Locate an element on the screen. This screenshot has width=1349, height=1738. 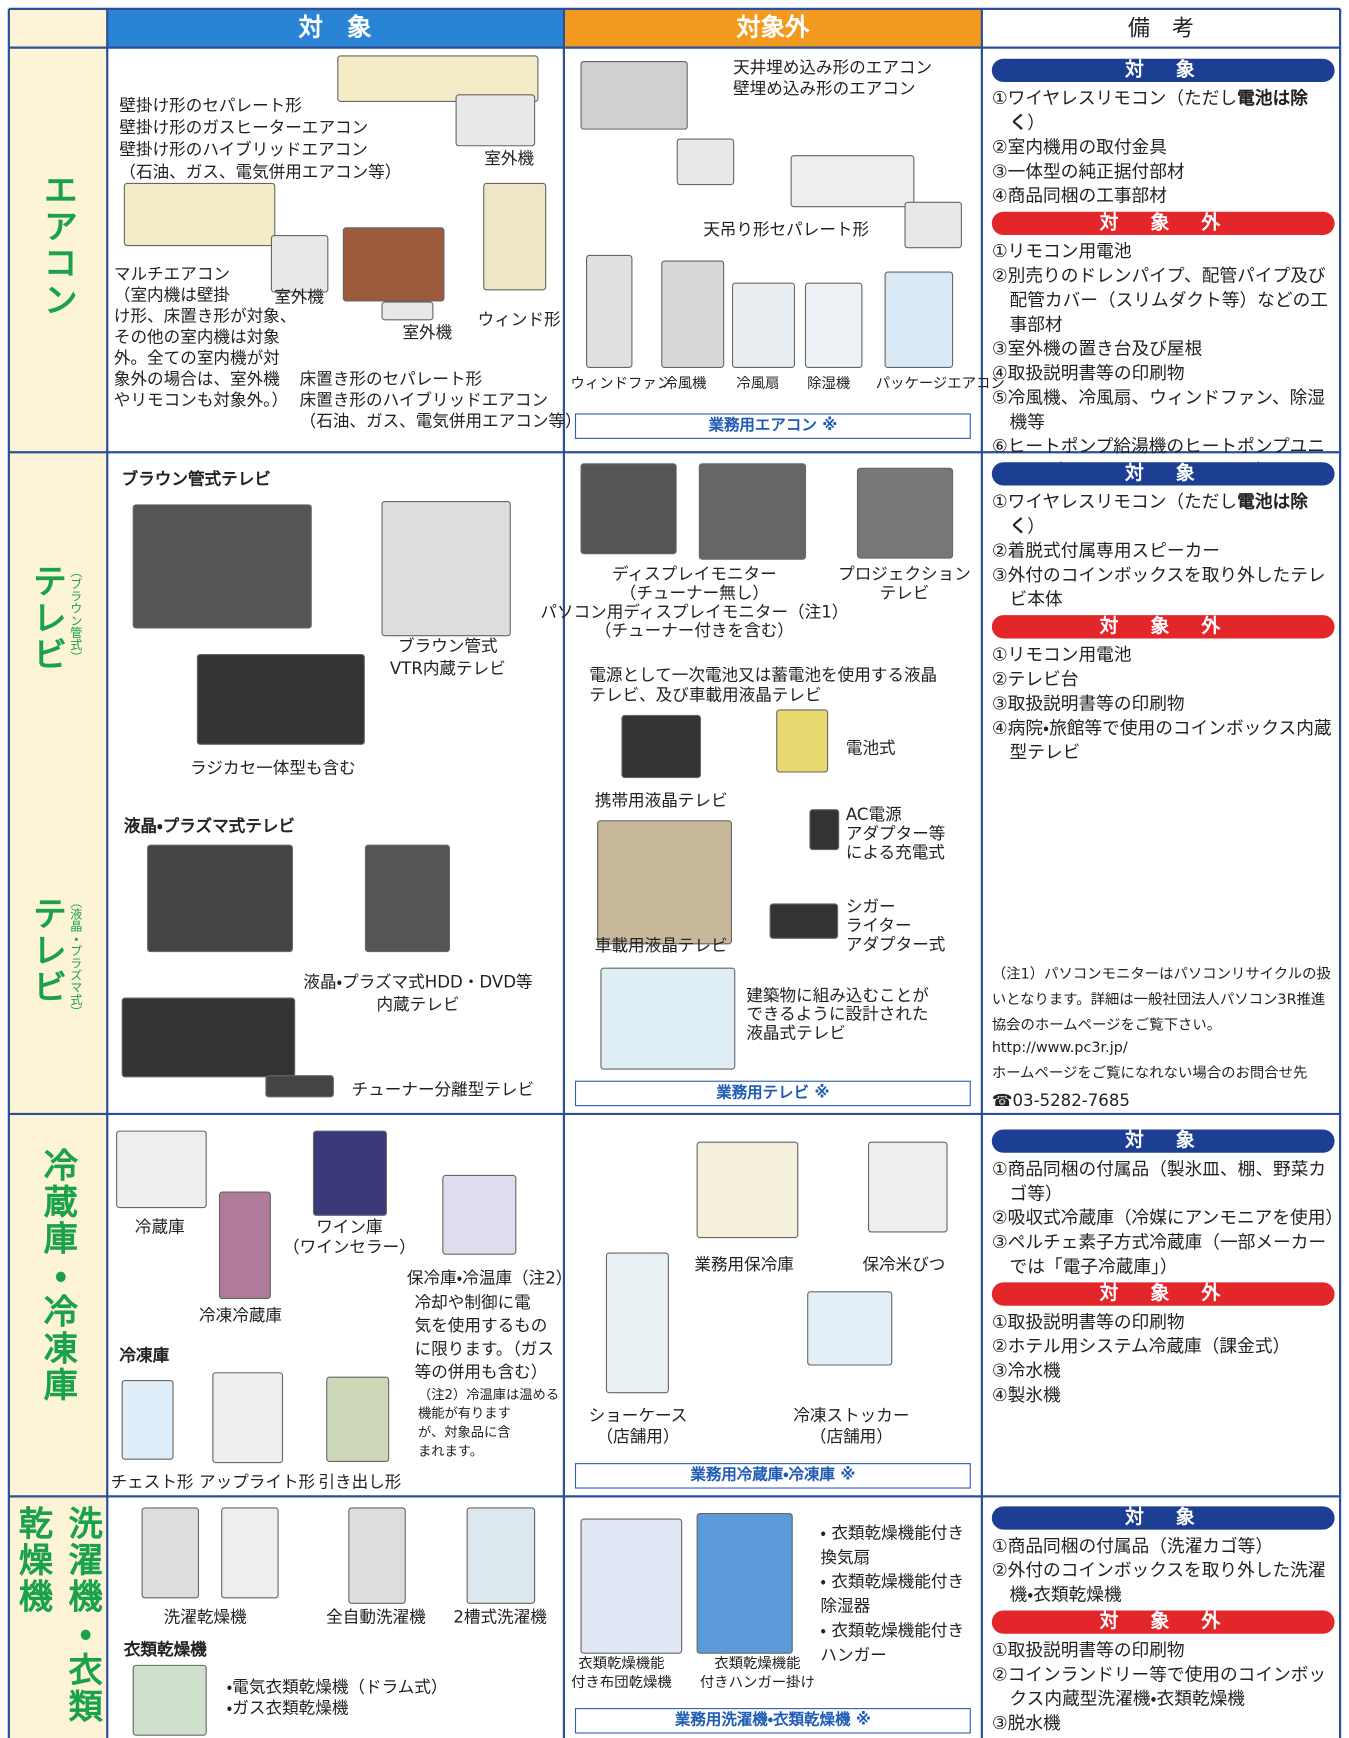
label: 全自動洗濯機 is located at coordinates (376, 1617).